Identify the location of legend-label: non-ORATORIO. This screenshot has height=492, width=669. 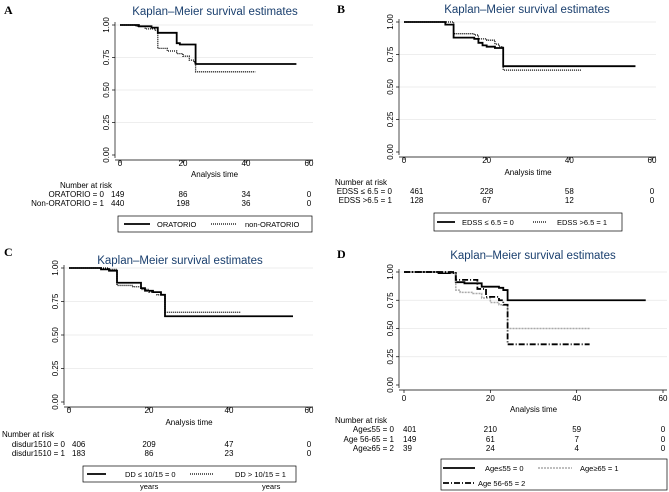
(272, 224).